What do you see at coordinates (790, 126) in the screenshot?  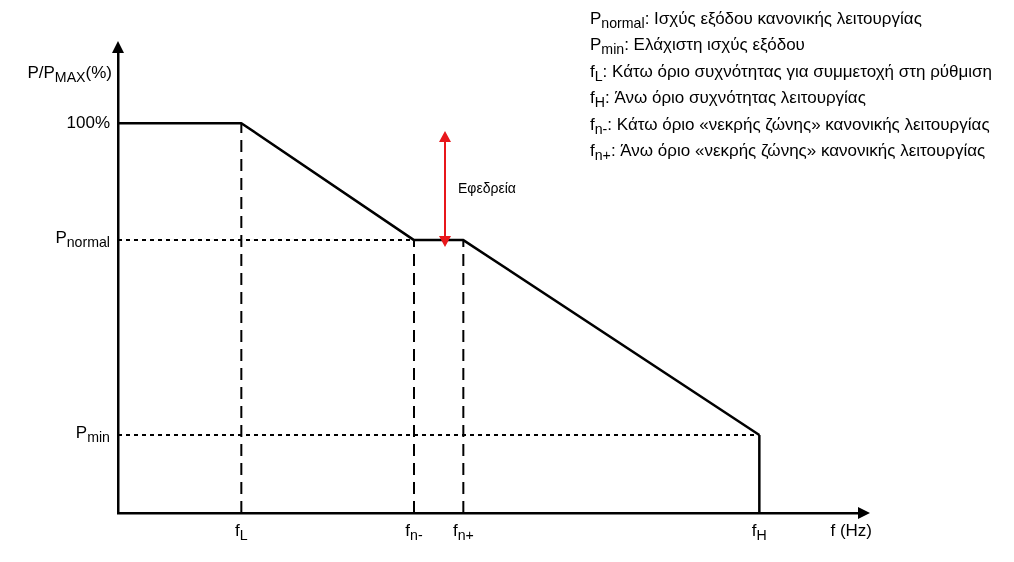 I see `annotation: f$_{n-}$: Κάτω όριο «νεκρής ζώνης» κανονικής λειτουργίας` at bounding box center [790, 126].